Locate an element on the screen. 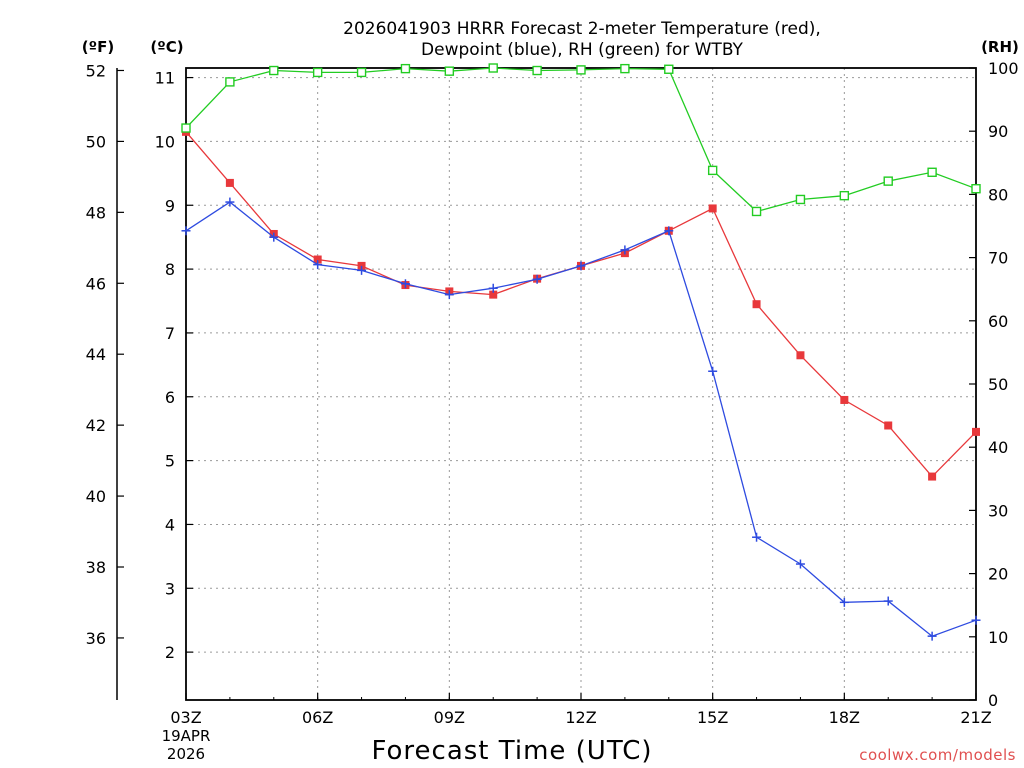 This screenshot has height=768, width=1024. x-tick-label: 03Z is located at coordinates (185, 717).